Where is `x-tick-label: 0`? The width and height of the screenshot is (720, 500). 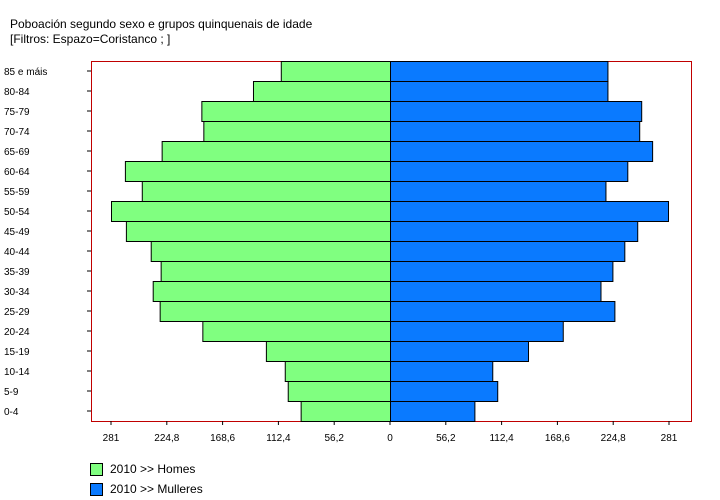 x-tick-label: 0 is located at coordinates (390, 438).